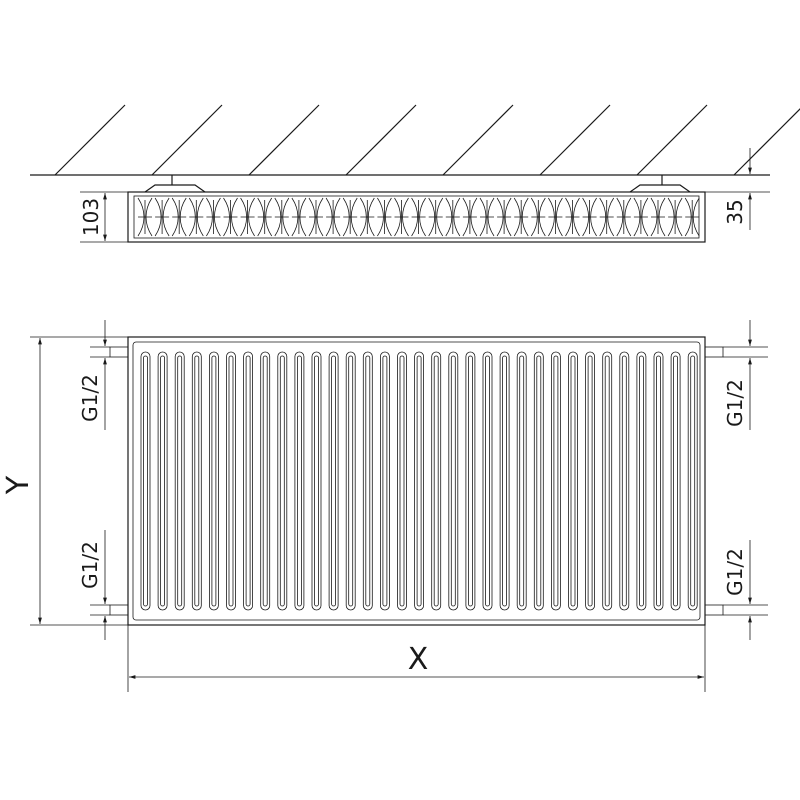 The width and height of the screenshot is (800, 800). Describe the element at coordinates (94, 480) in the screenshot. I see `connection-dimension-left: G1/2 G1/2` at that location.